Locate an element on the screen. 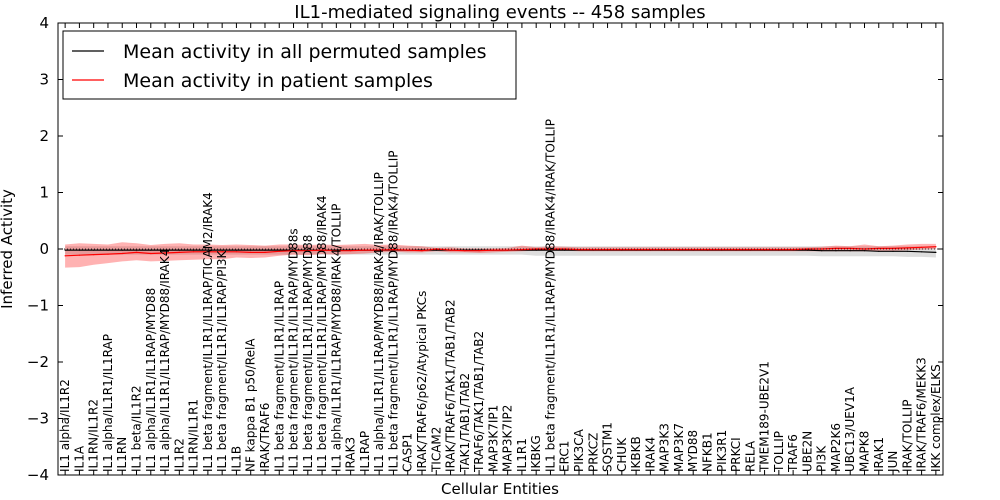 This screenshot has height=500, width=1000. y-tick-label: −3 is located at coordinates (38, 419).